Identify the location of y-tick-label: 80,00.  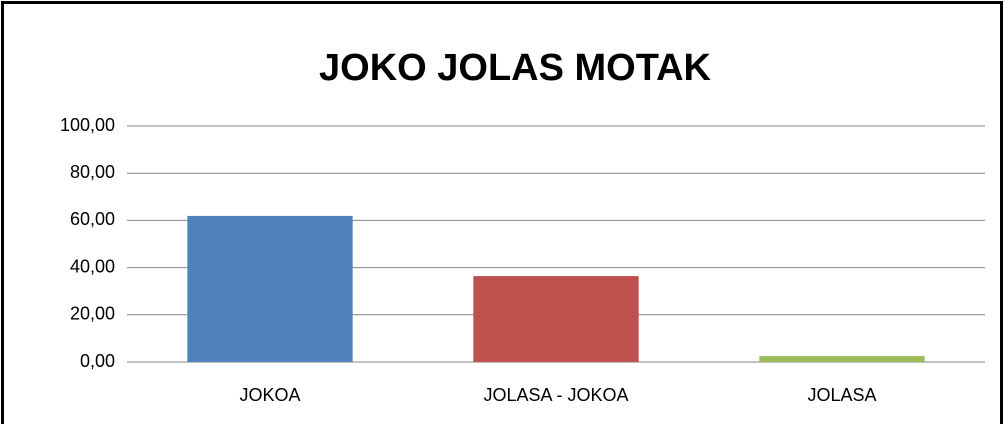
(92, 172).